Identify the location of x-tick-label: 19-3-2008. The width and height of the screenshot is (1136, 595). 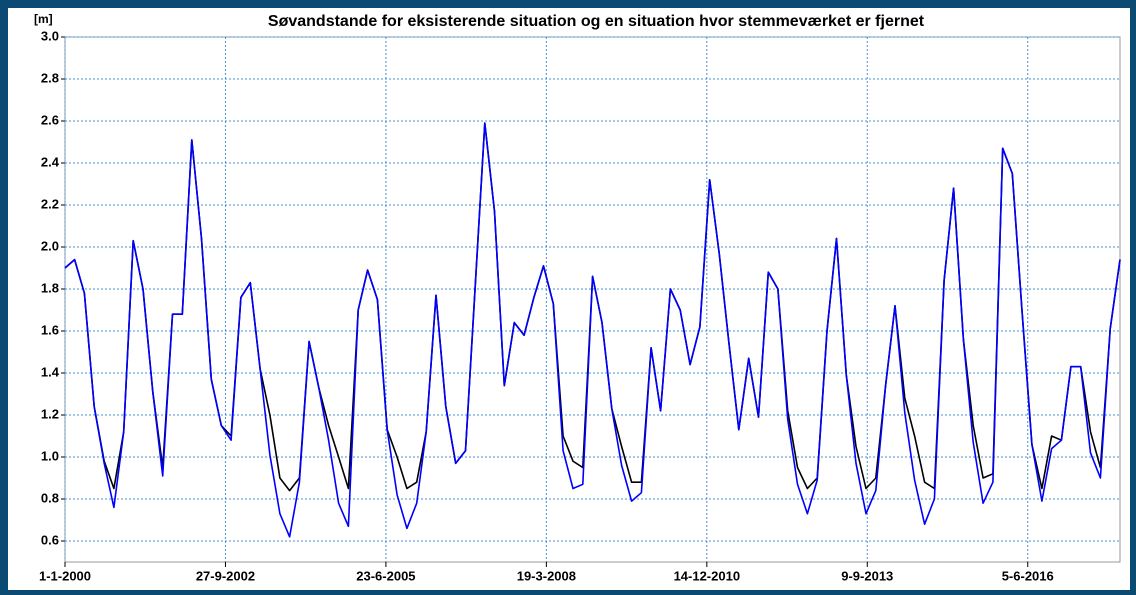
(546, 575).